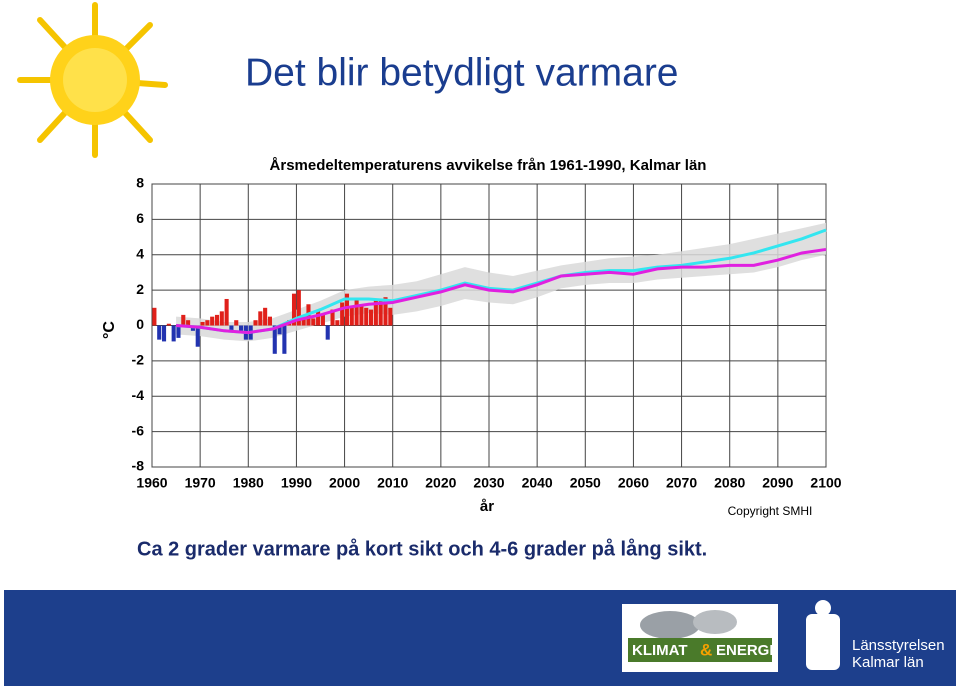 This screenshot has height=691, width=960. What do you see at coordinates (440, 483) in the screenshot?
I see `x-tick-label: 2020` at bounding box center [440, 483].